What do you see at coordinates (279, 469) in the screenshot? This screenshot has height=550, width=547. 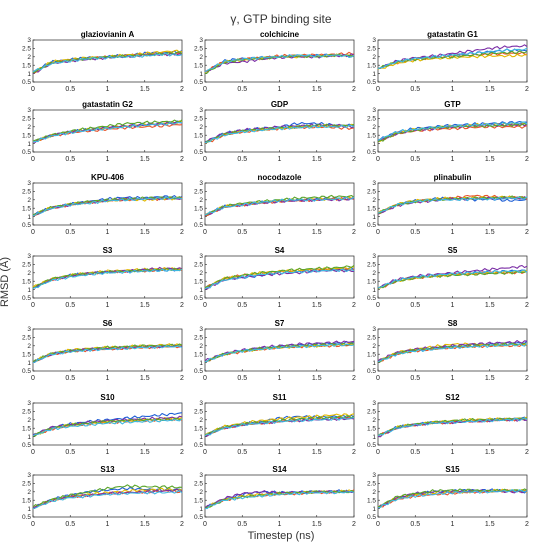 I see `panel-title: S14` at bounding box center [279, 469].